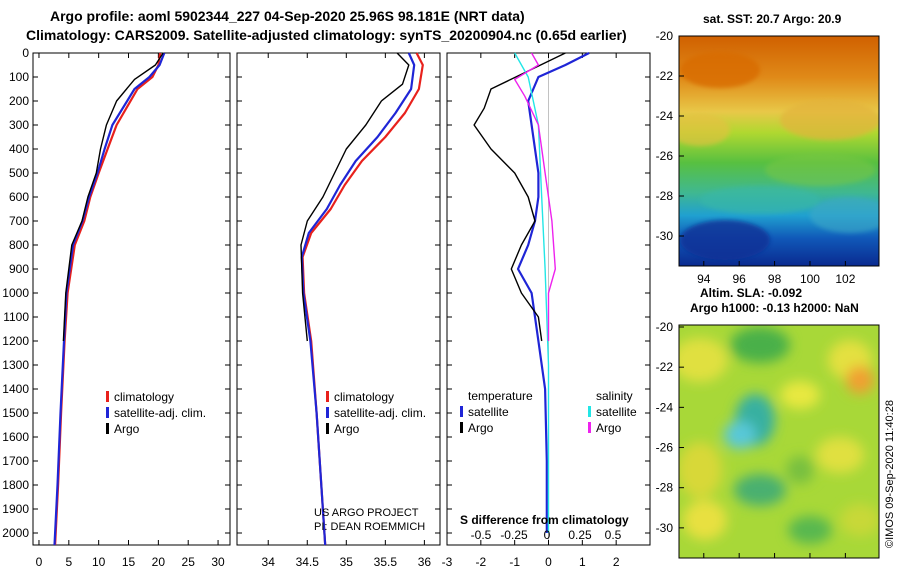 The width and height of the screenshot is (900, 580). Describe the element at coordinates (589, 411) in the screenshot. I see `legend-swatch-s-satellite` at that location.